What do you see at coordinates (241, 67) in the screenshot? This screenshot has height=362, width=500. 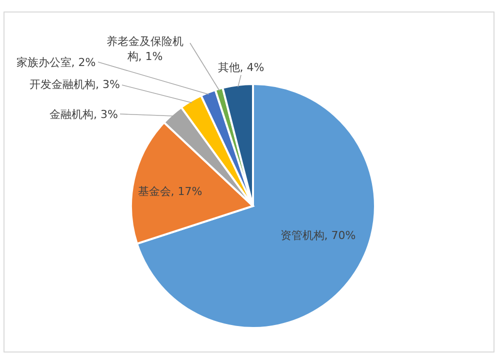 I see `slice-label: 其他, 4%` at bounding box center [241, 67].